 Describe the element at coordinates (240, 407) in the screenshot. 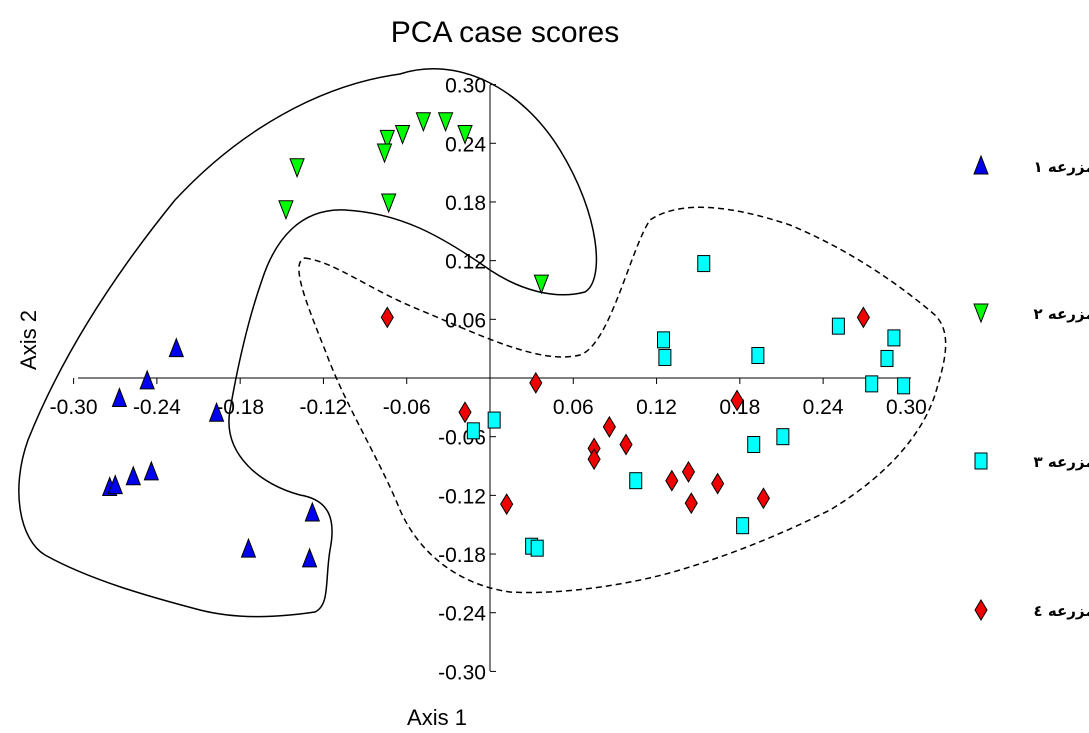

I see `x-tick-label: -0.18` at that location.